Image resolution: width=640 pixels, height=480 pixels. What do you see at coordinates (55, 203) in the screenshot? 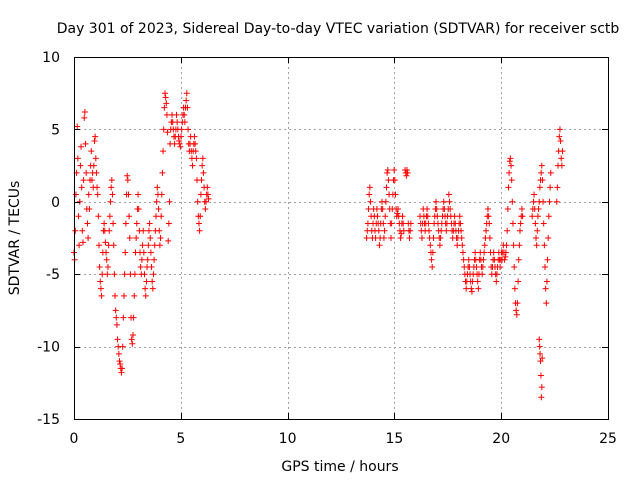
I see `y-tick-label: 0` at bounding box center [55, 203].